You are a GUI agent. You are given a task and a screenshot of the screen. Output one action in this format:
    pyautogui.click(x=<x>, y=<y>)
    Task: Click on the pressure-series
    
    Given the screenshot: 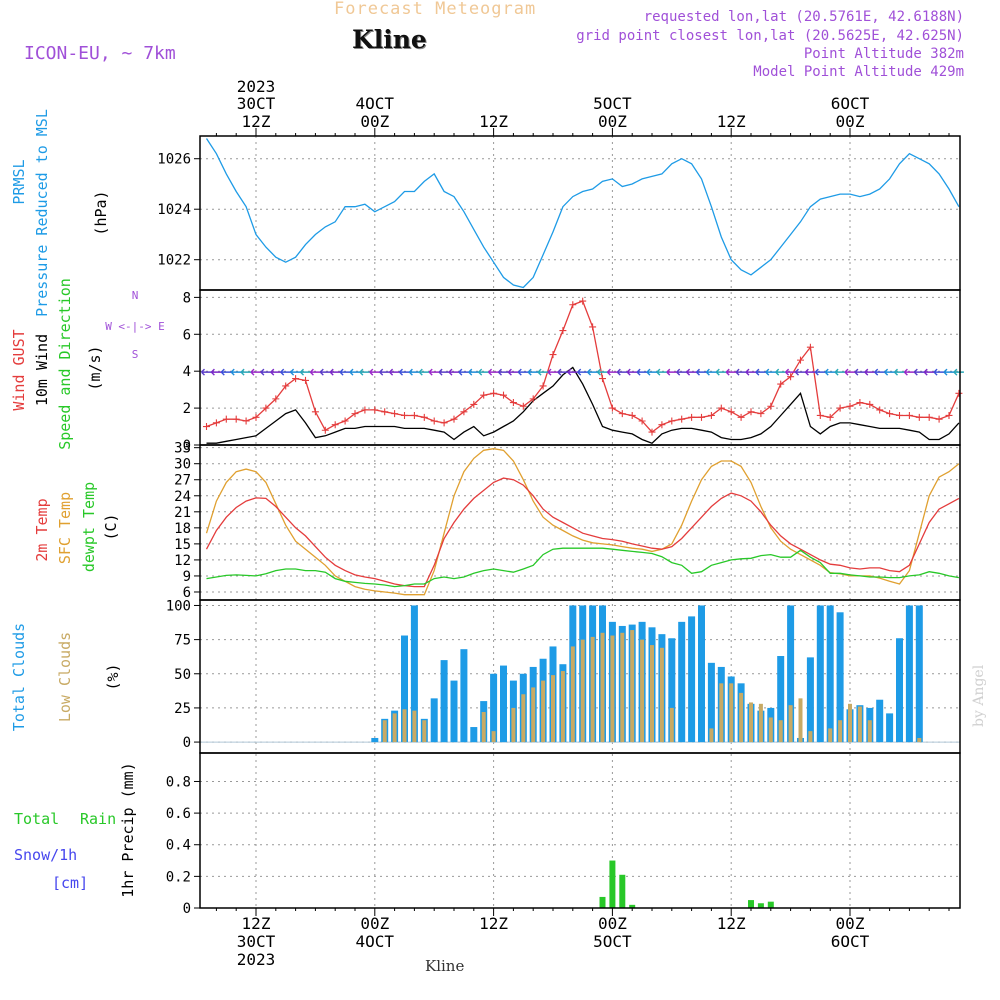 What is the action you would take?
    pyautogui.click(x=582, y=213)
    